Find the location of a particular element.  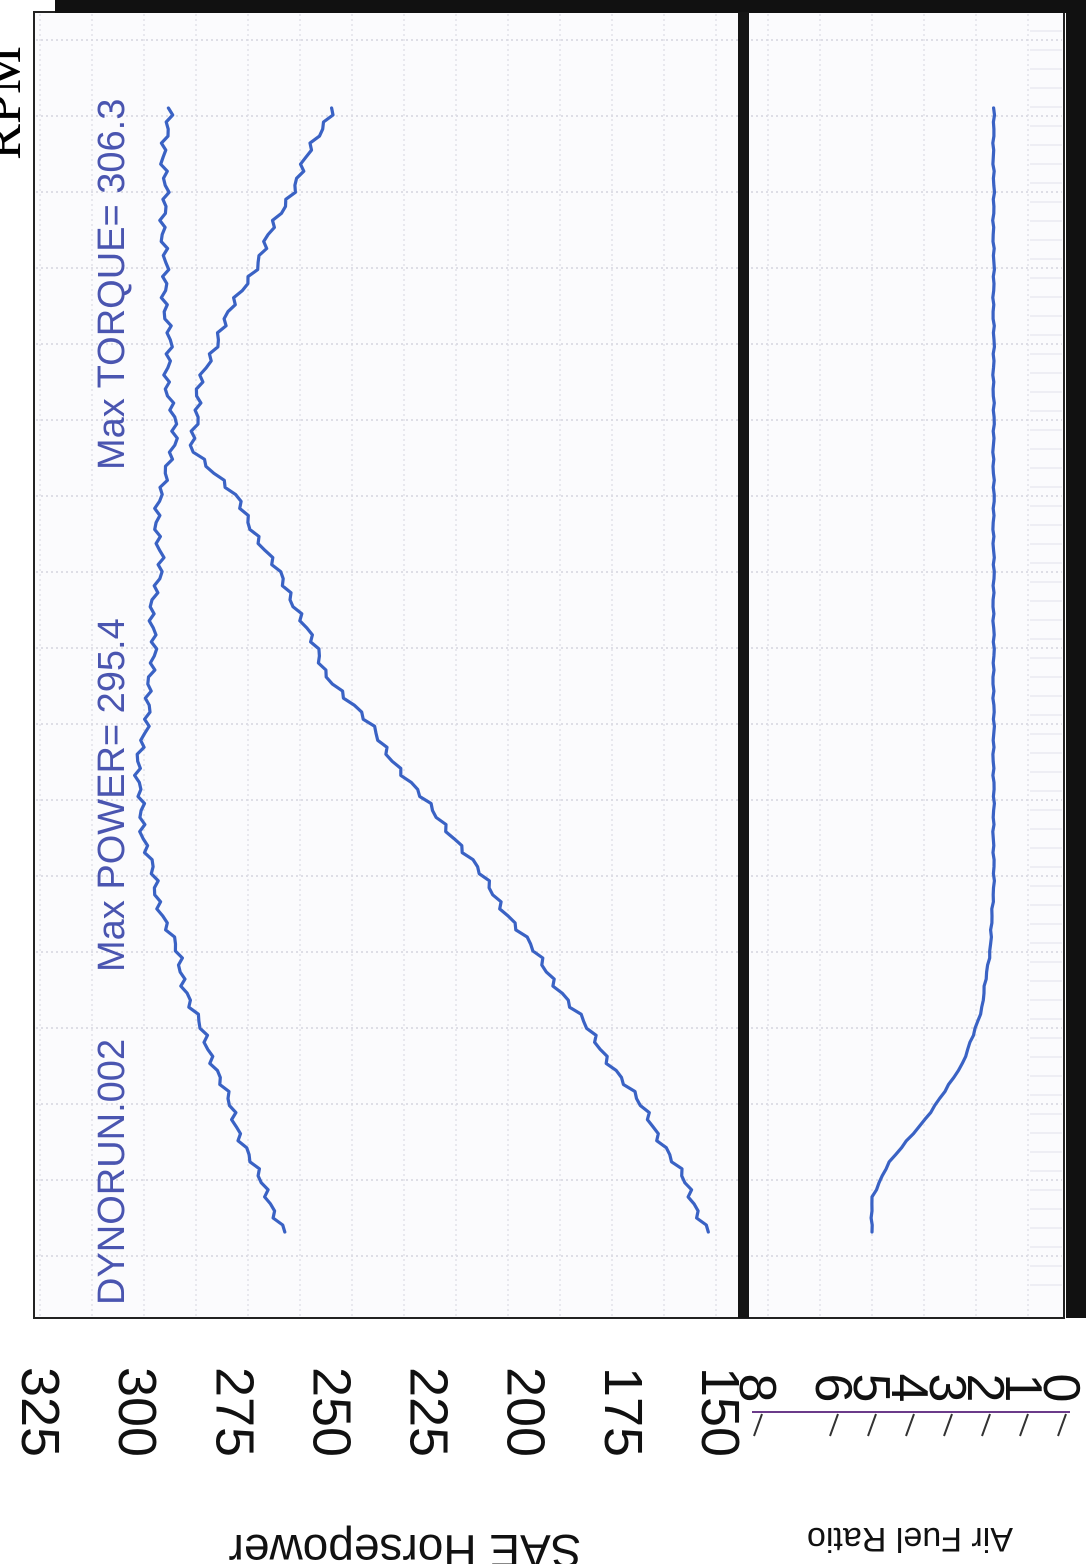

max-power-label: Max POWER= 295.4 is located at coordinates (112, 795).